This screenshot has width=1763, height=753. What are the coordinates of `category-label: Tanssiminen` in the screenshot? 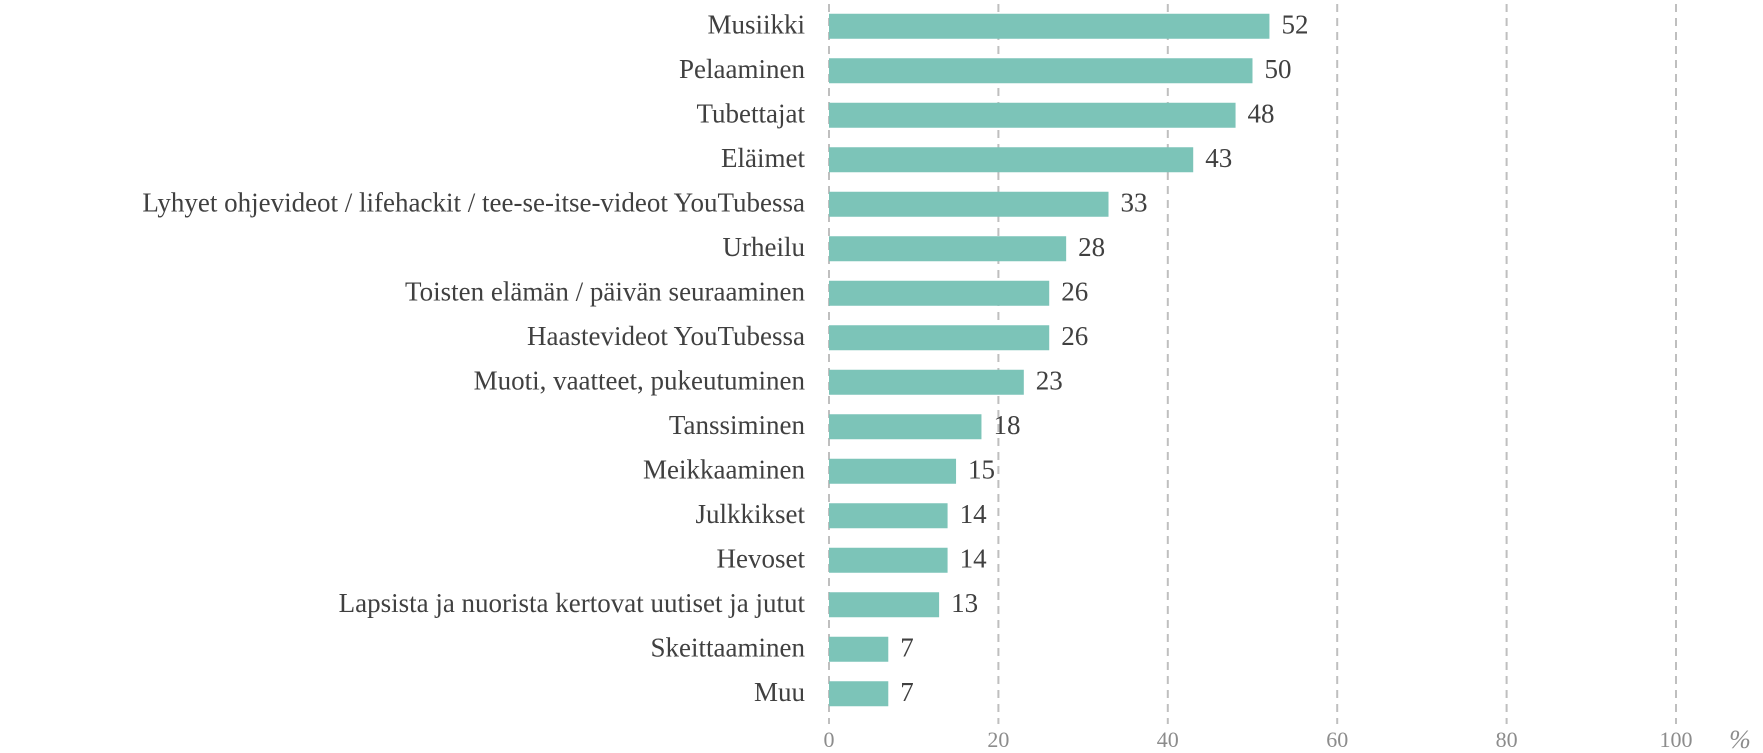 It's located at (737, 425).